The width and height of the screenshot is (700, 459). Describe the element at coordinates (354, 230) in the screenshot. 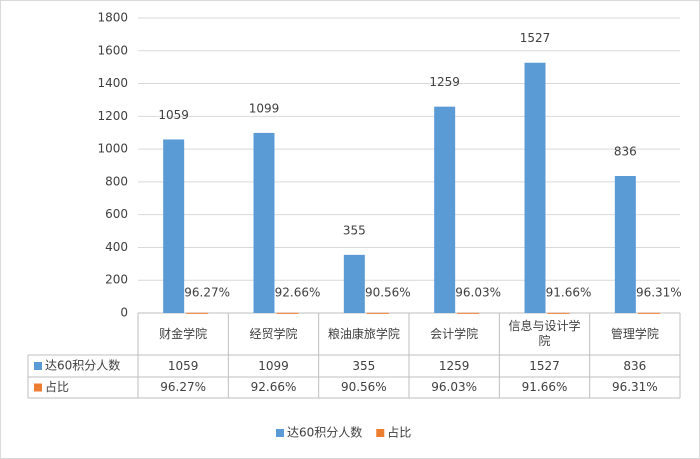

I see `value-label: 355` at that location.